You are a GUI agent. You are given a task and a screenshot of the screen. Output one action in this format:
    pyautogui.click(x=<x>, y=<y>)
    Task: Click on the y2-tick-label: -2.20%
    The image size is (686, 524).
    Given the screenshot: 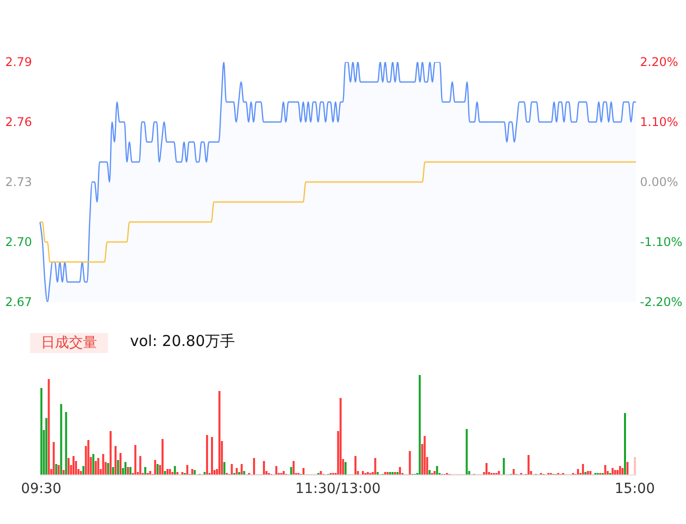 What is the action you would take?
    pyautogui.click(x=661, y=302)
    